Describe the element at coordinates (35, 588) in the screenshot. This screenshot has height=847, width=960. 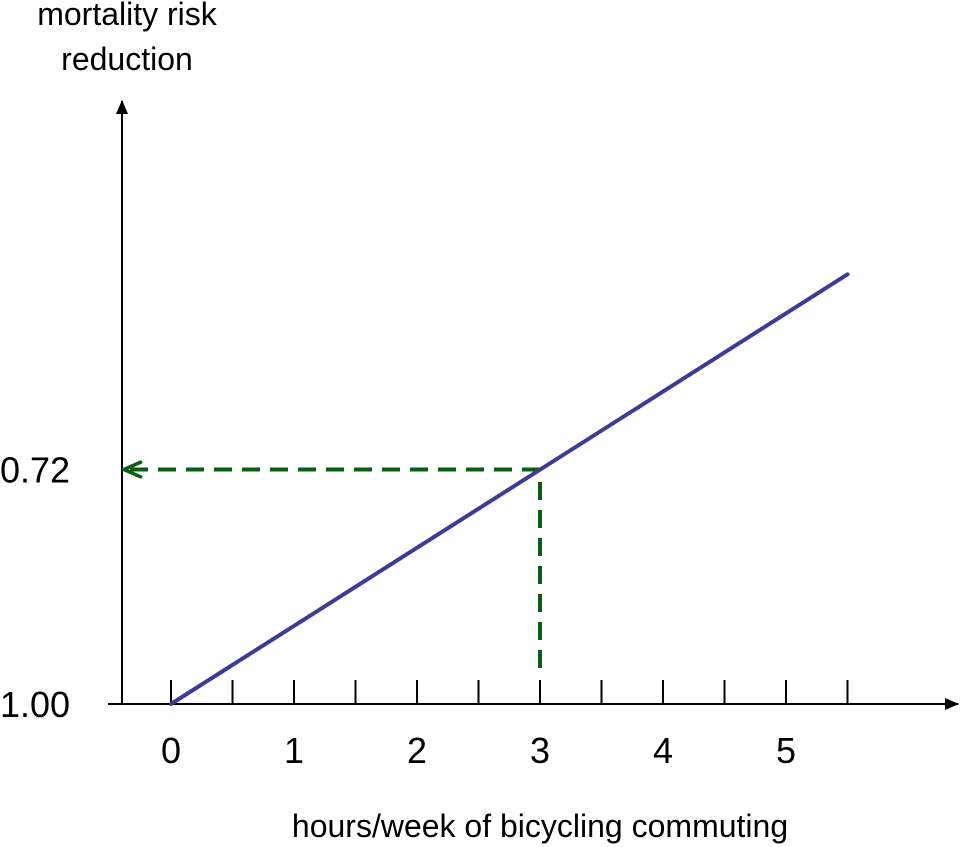
I see `y-axis-tick-labels: 1.00 0.72` at that location.